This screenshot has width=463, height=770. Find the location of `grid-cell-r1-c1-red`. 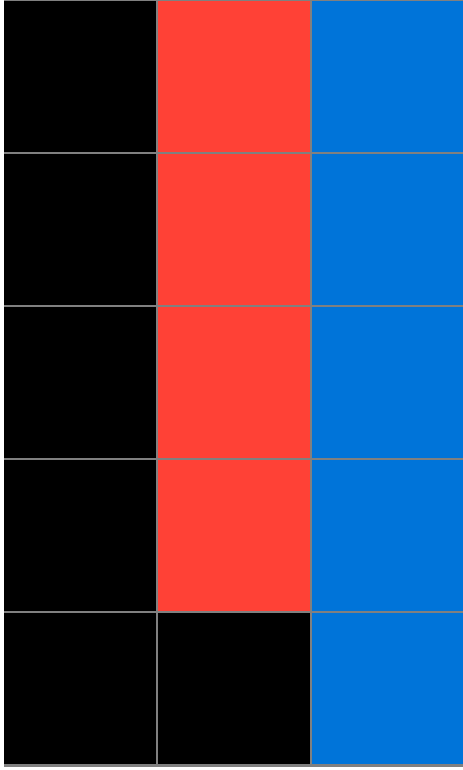

grid-cell-r1-c1-red is located at coordinates (234, 229).